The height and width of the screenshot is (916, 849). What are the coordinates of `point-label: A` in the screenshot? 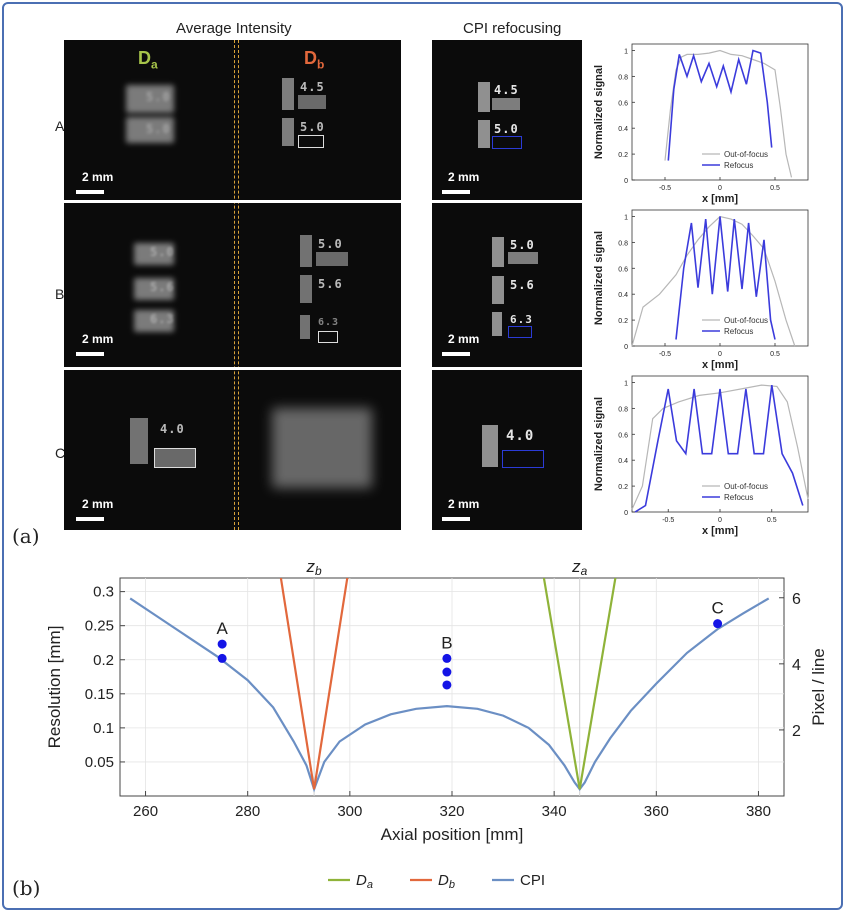 It's located at (222, 628).